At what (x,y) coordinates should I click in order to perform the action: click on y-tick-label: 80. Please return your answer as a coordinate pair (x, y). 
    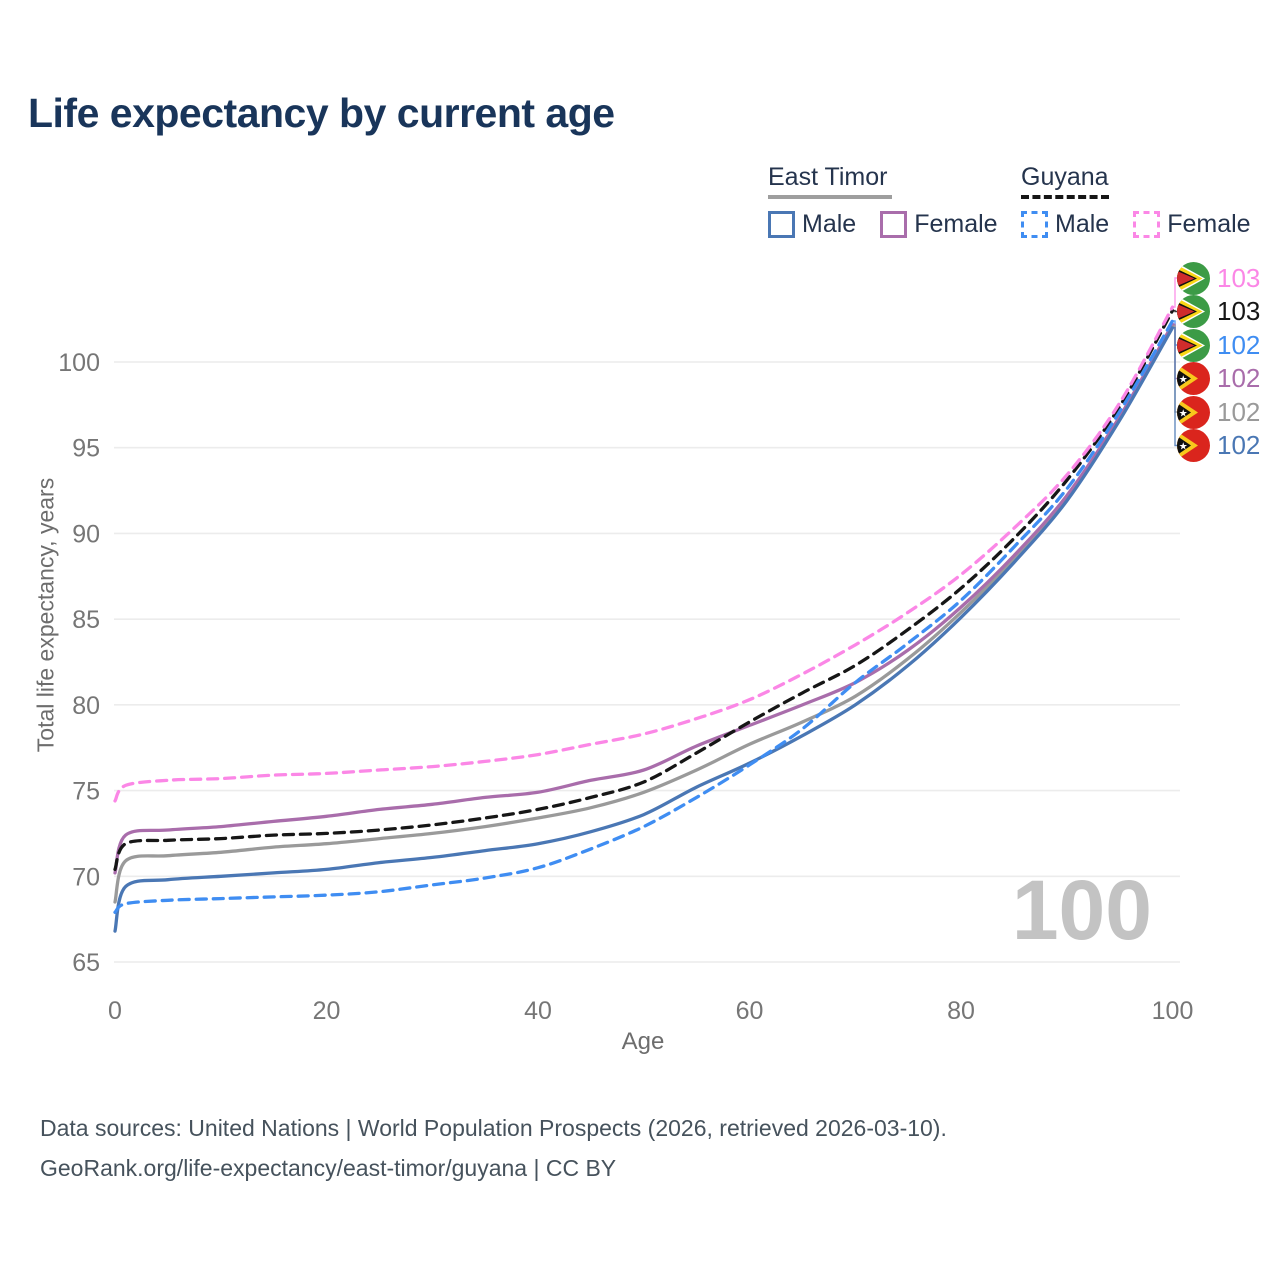
    Looking at the image, I should click on (86, 706).